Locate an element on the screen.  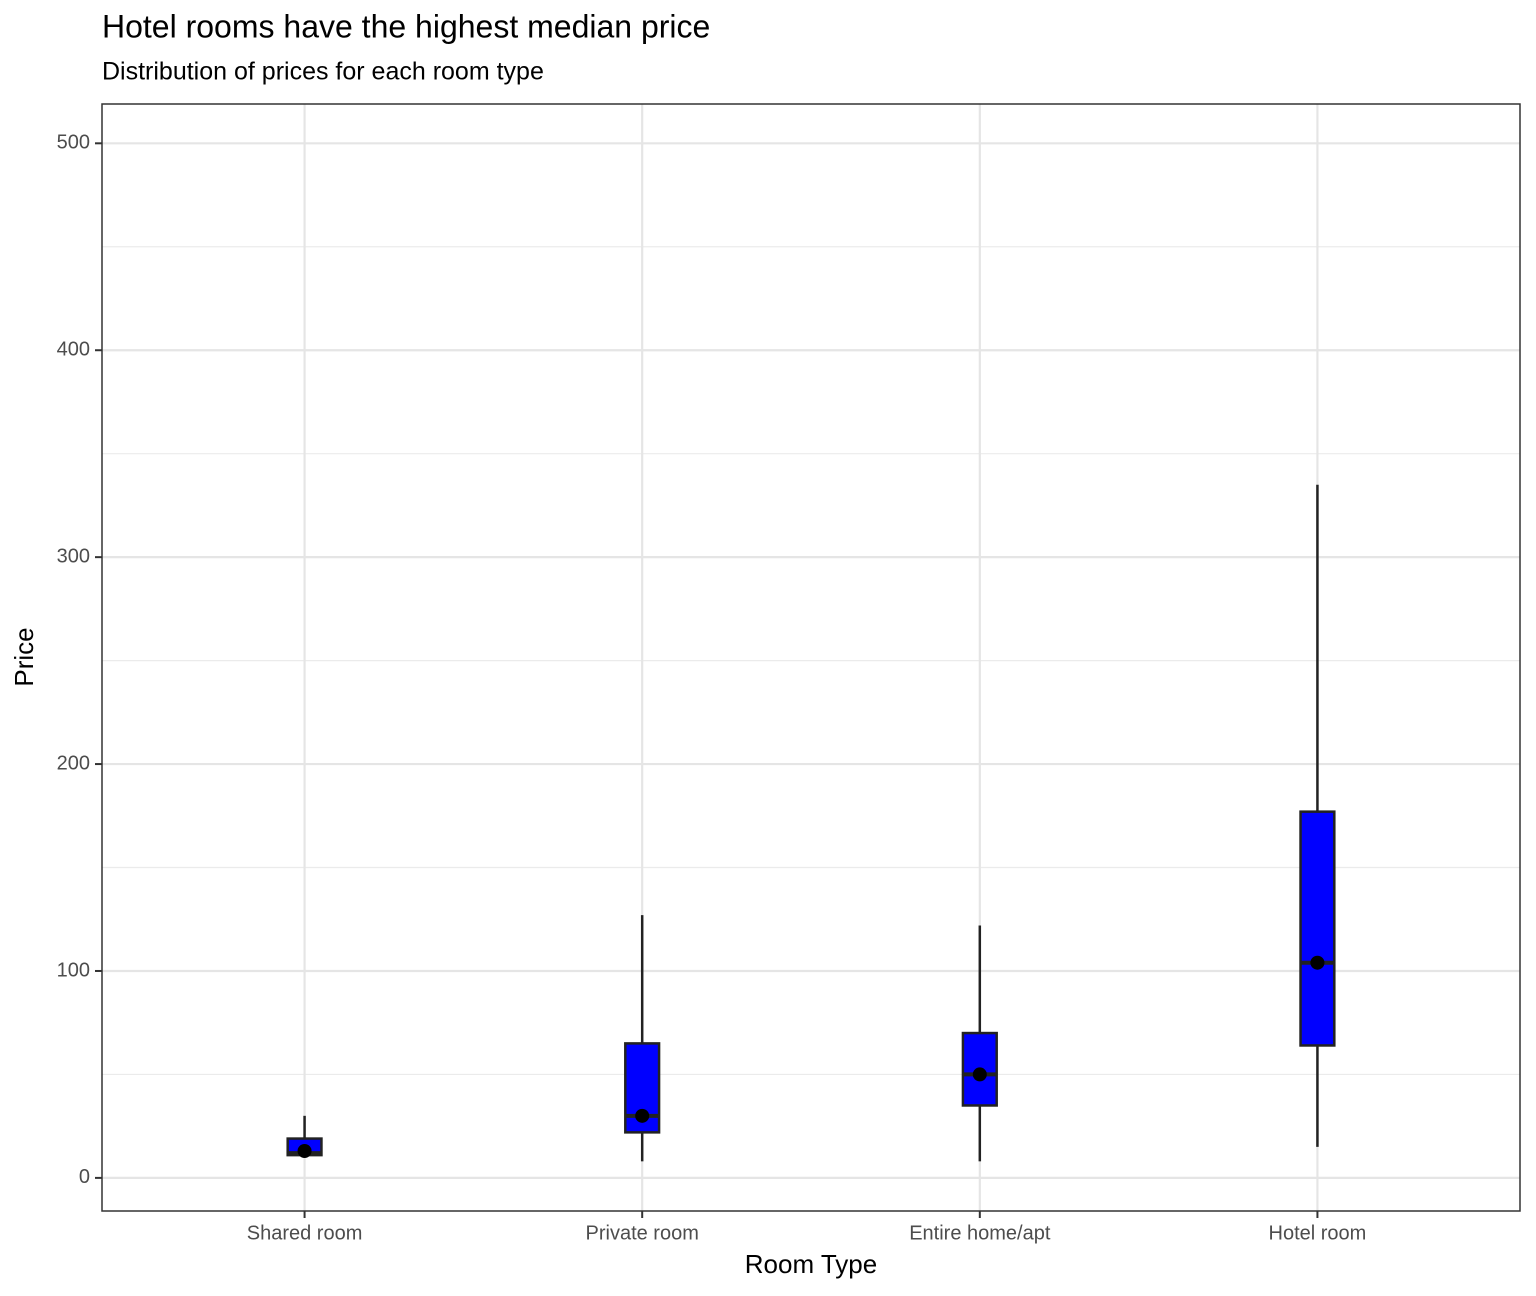
y-tick-label: 200 is located at coordinates (73, 763).